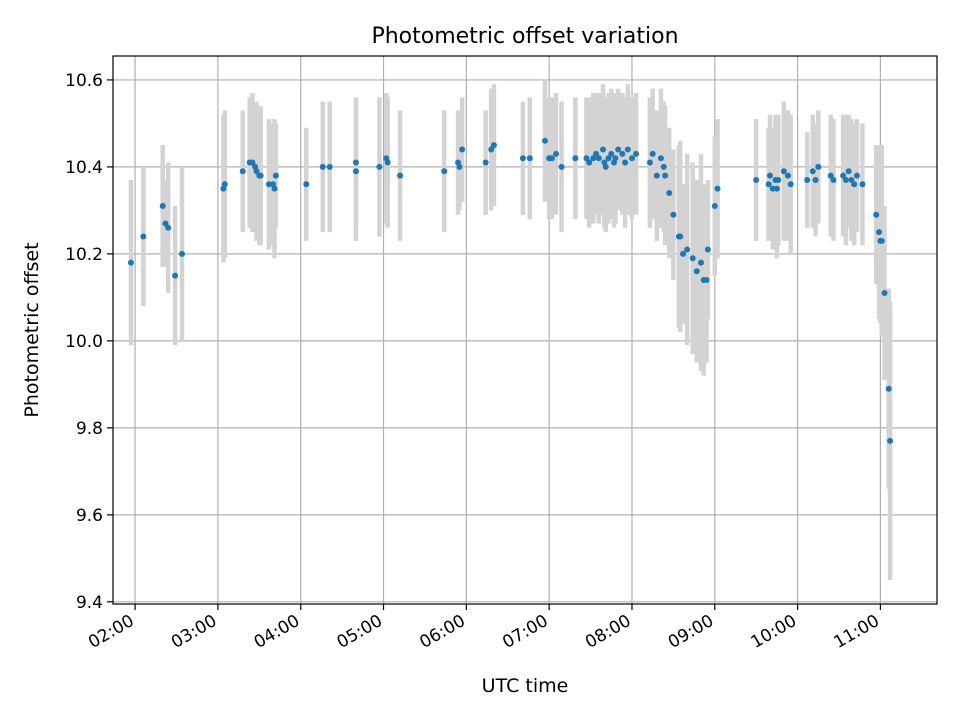 The image size is (960, 724). I want to click on y-tick-label: 9.6, so click(89, 516).